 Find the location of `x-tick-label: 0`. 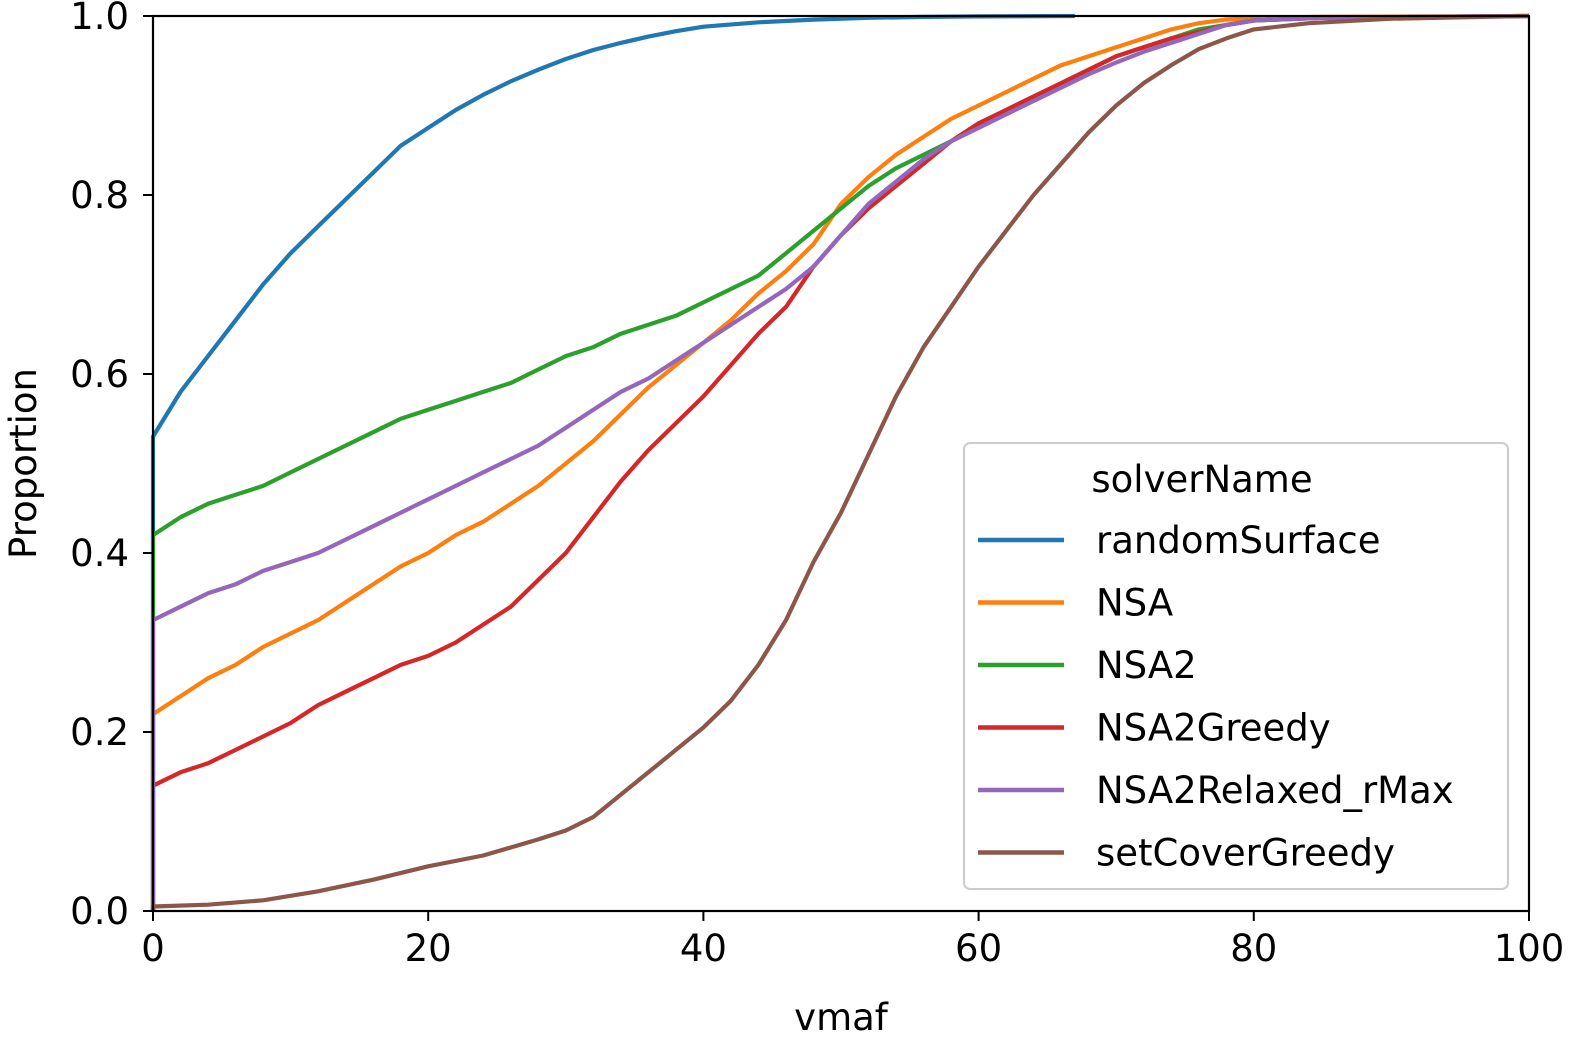

x-tick-label: 0 is located at coordinates (153, 948).